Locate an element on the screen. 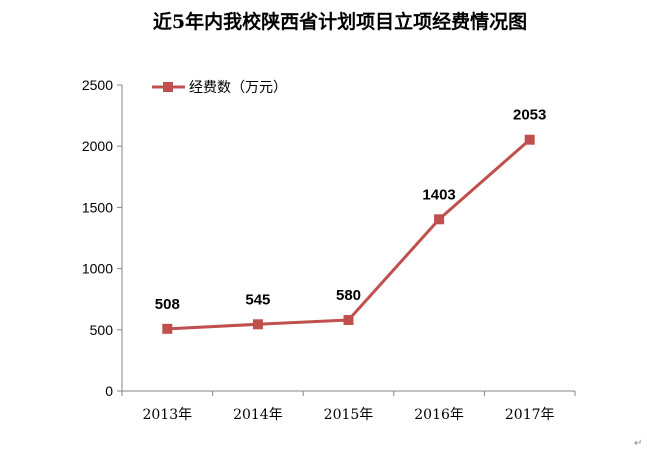 This screenshot has height=454, width=647. data-label: 545 is located at coordinates (257, 299).